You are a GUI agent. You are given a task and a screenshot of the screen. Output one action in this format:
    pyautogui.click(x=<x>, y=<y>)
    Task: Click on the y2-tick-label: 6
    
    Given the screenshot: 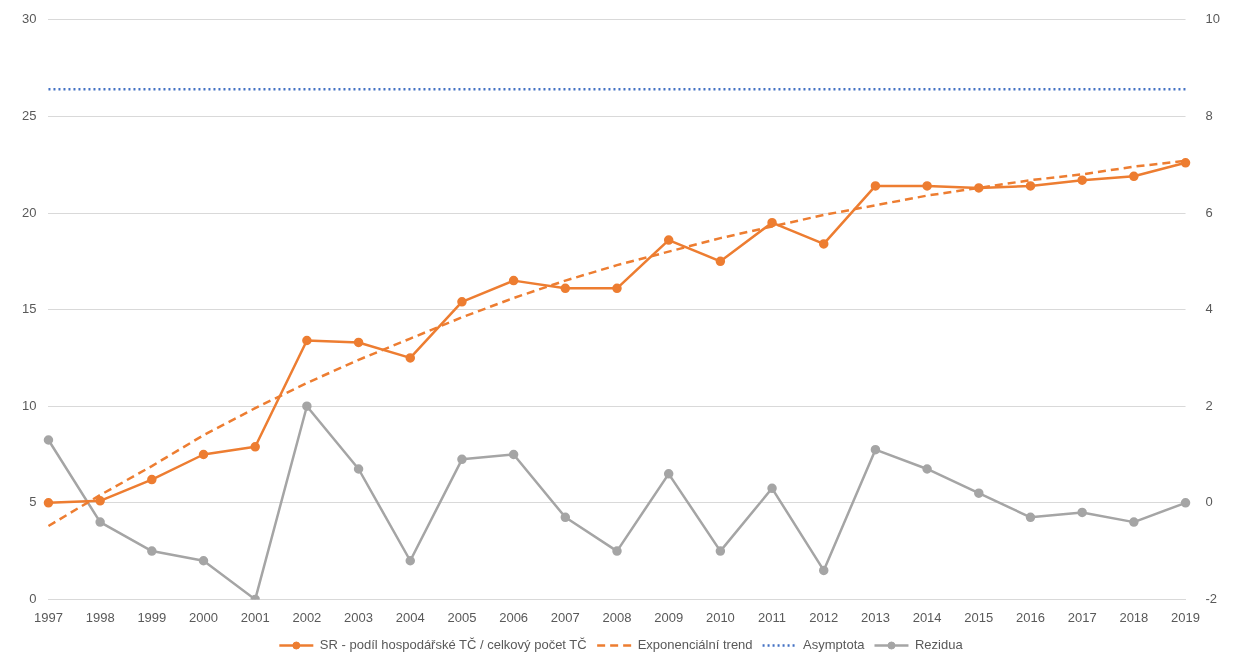 What is the action you would take?
    pyautogui.click(x=1209, y=212)
    